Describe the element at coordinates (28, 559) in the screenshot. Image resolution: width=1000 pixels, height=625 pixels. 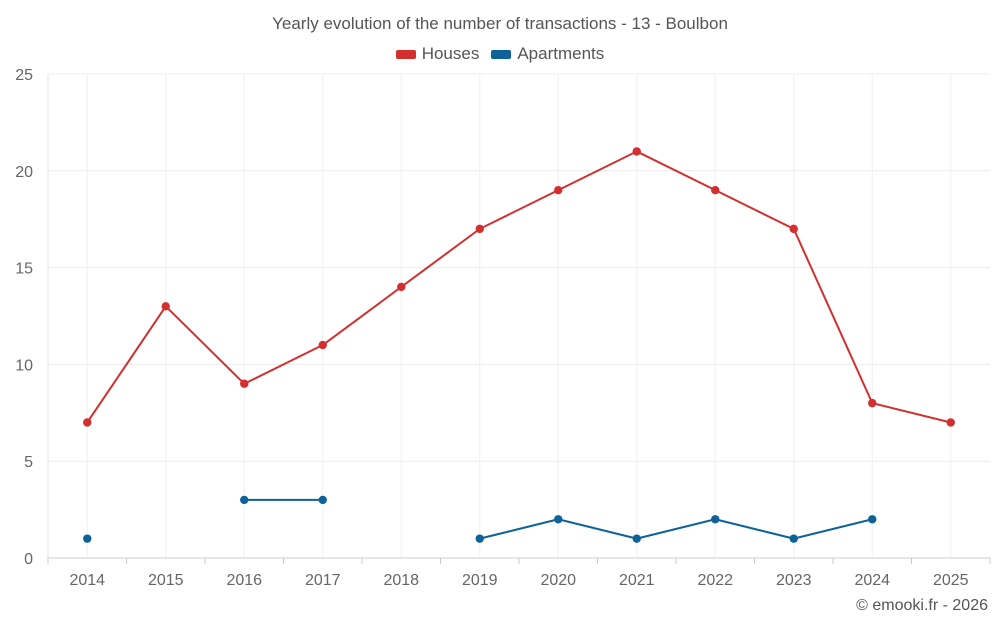
I see `y-tick-label: 0` at that location.